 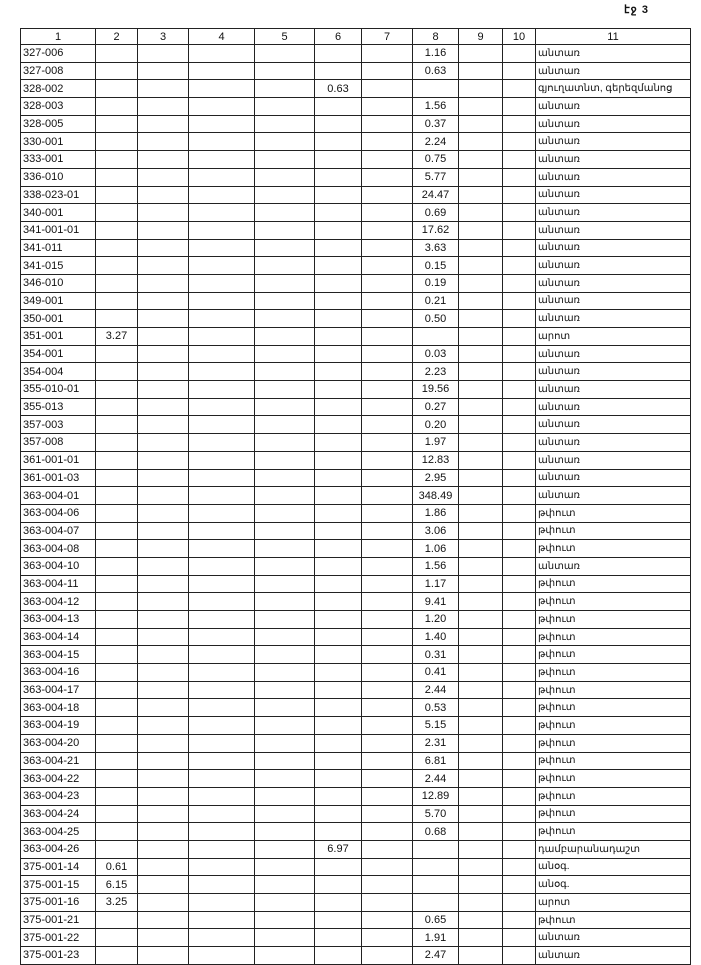 I want to click on area-cell: 5.70, so click(x=435, y=814).